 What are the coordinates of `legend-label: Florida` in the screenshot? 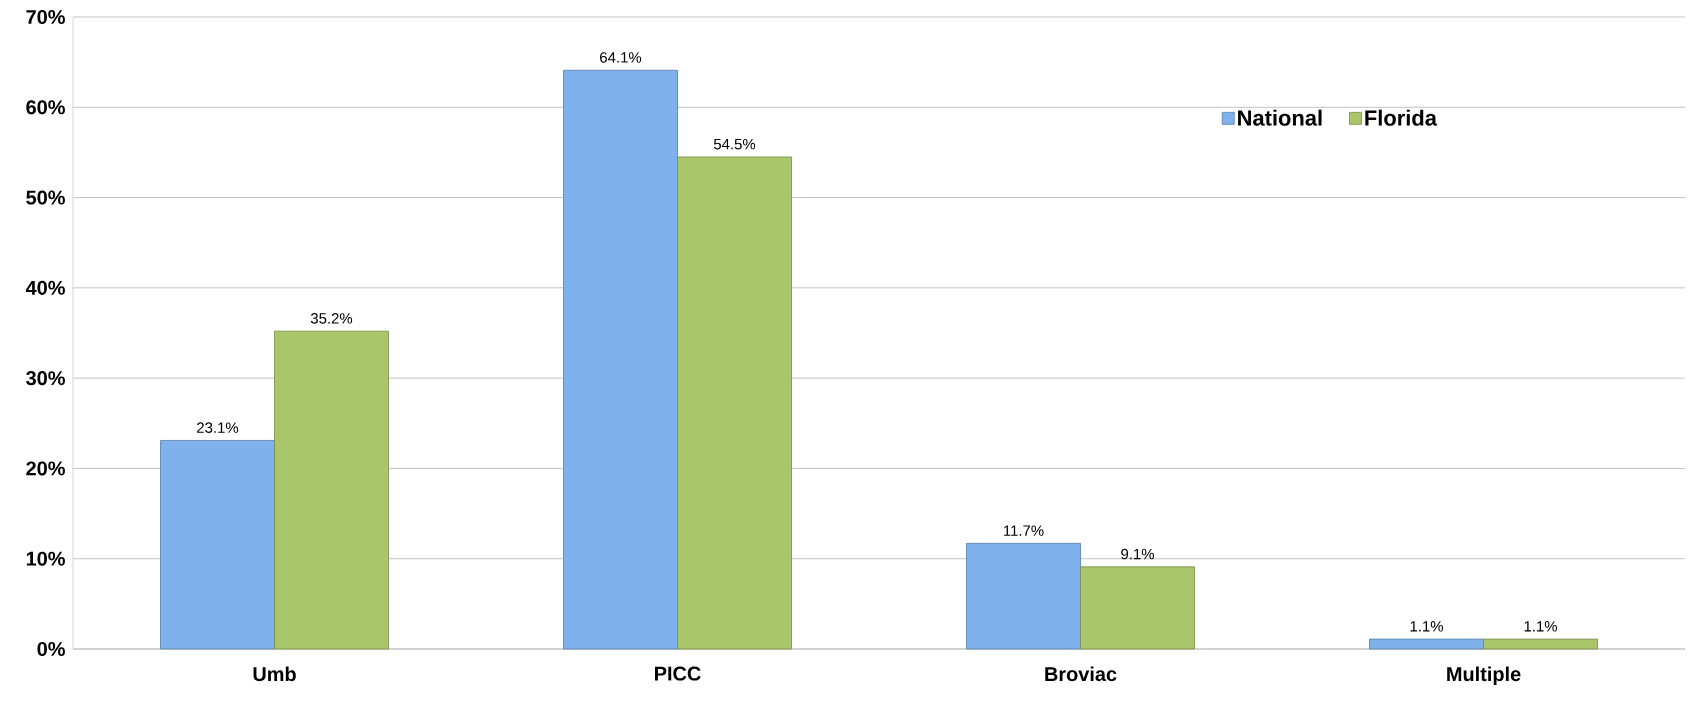 It's located at (1401, 117).